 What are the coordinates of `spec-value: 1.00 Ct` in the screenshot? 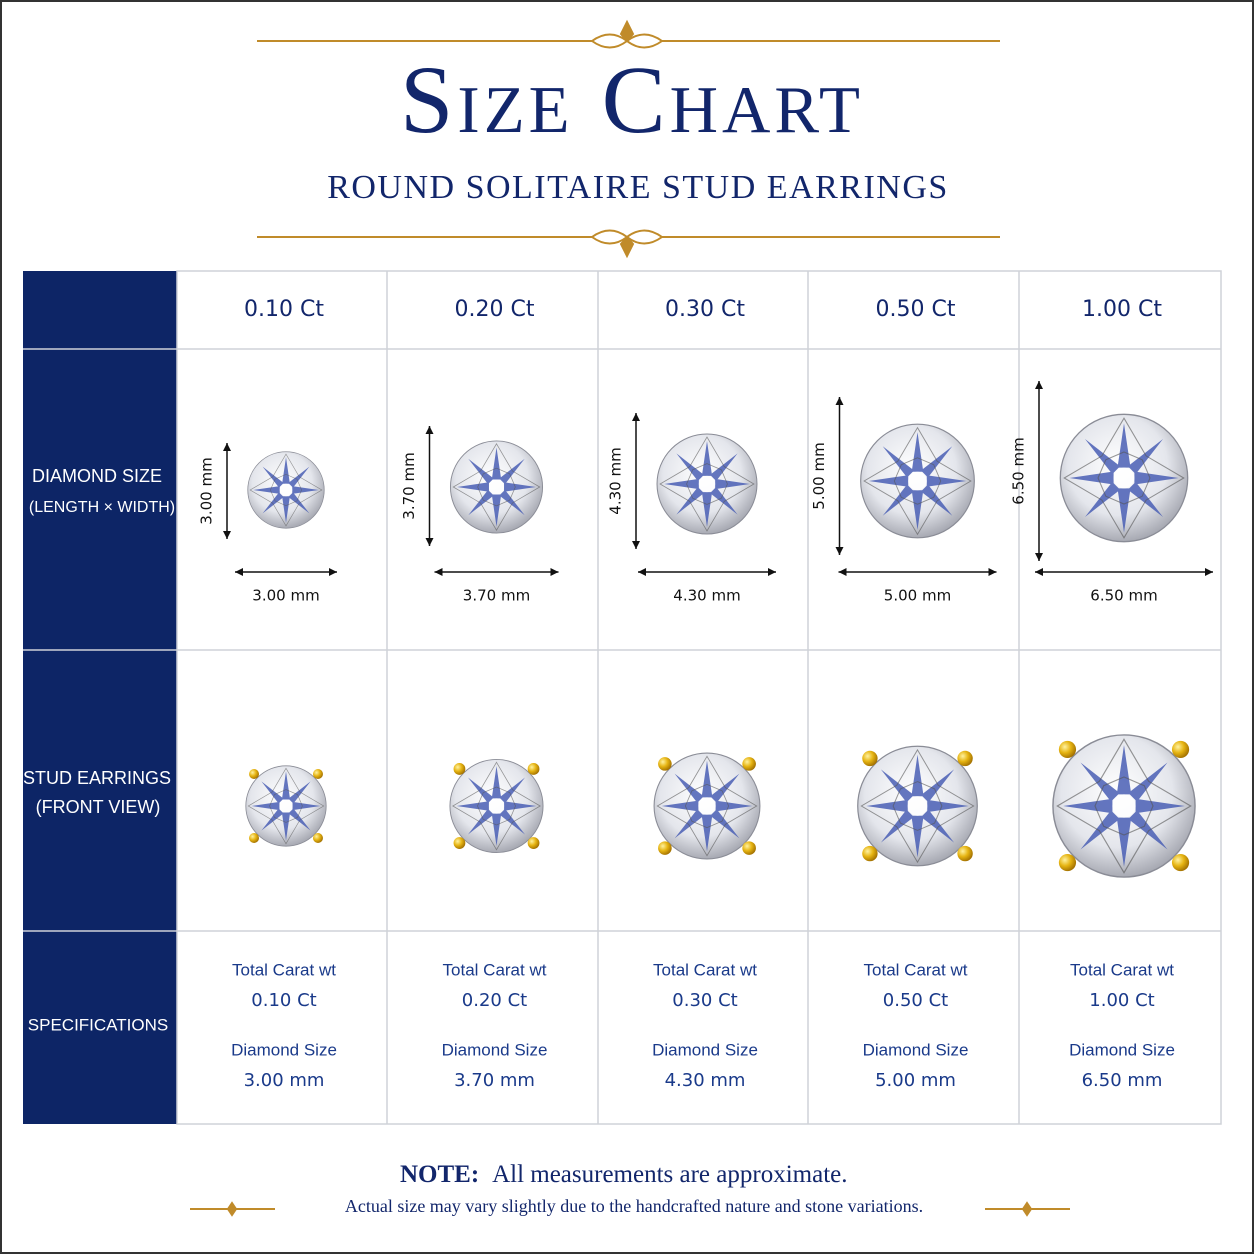 It's located at (1121, 1000).